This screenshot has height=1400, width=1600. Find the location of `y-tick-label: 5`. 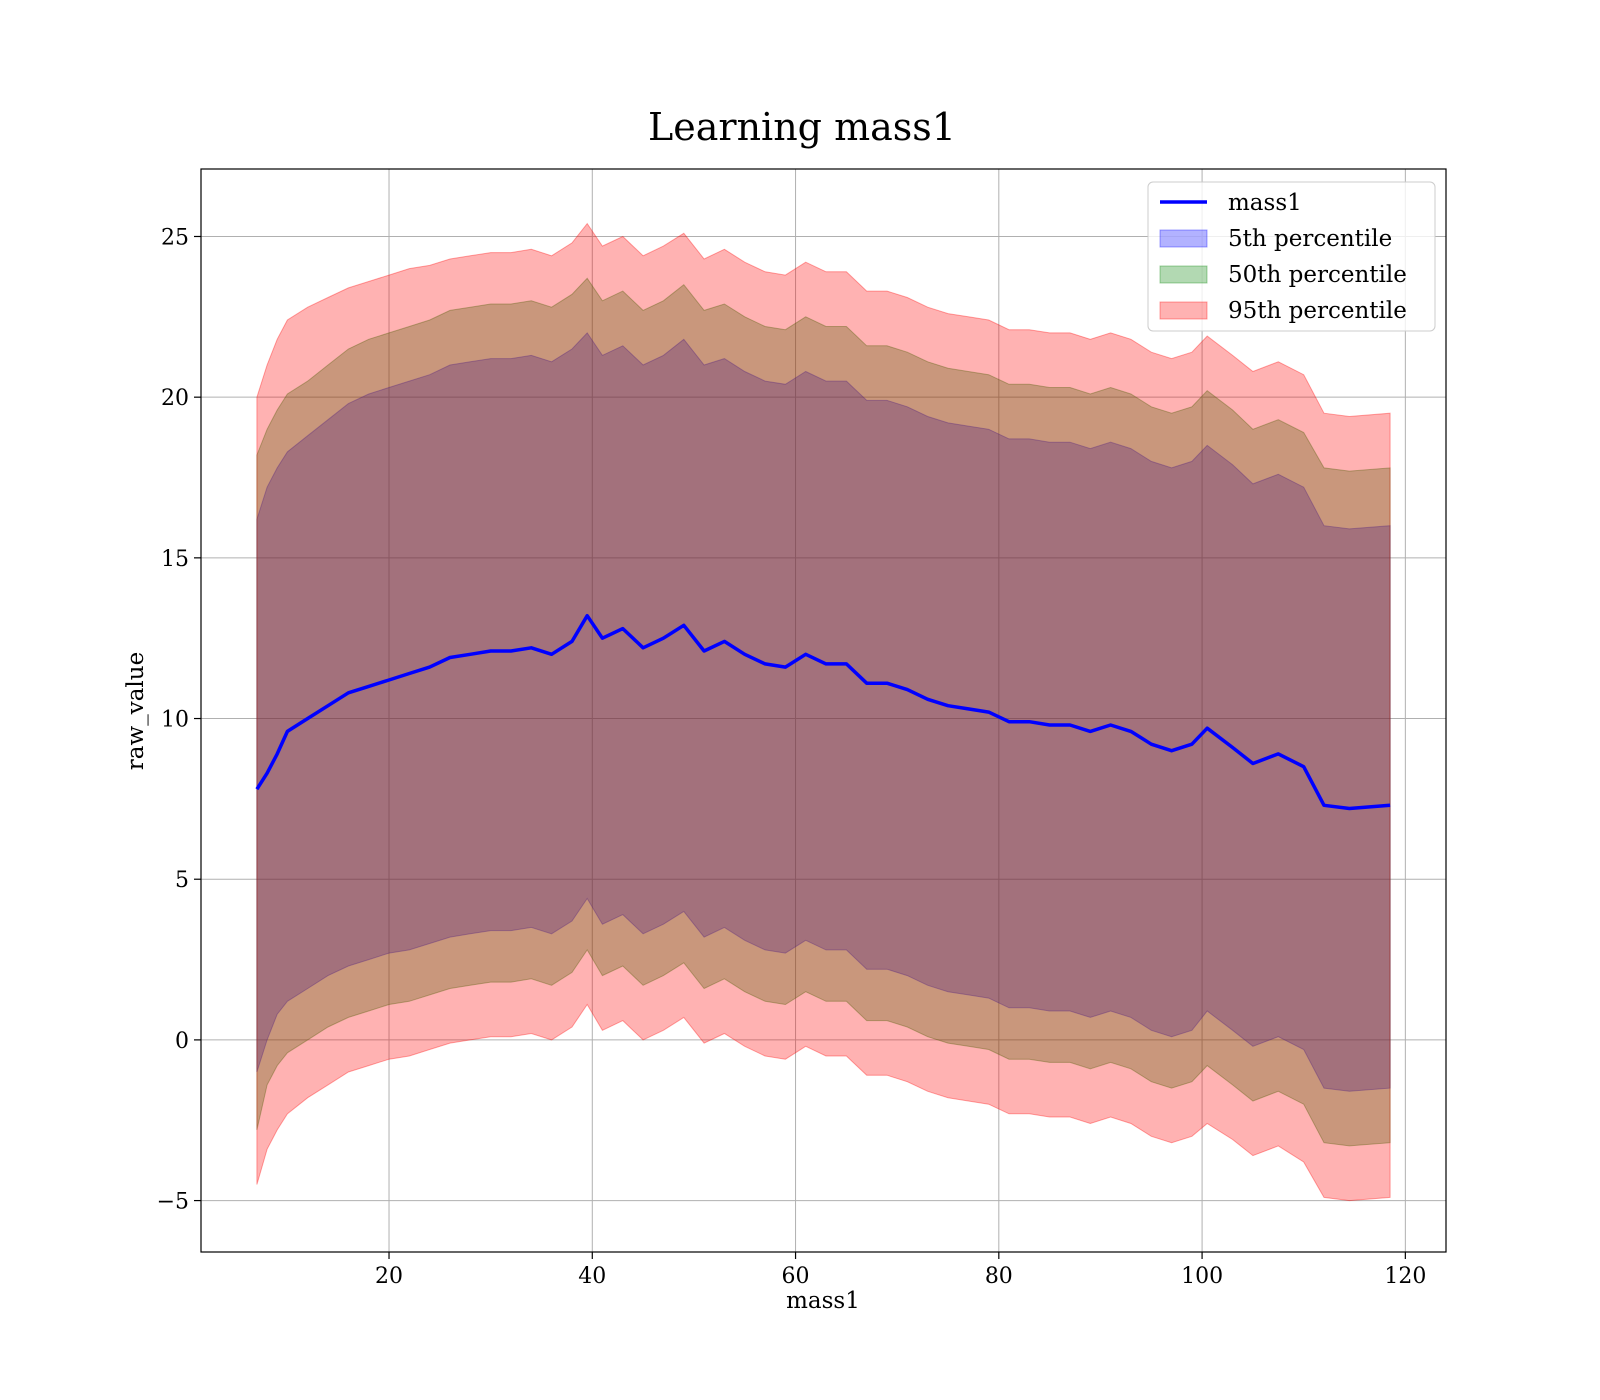

y-tick-label: 5 is located at coordinates (182, 880).